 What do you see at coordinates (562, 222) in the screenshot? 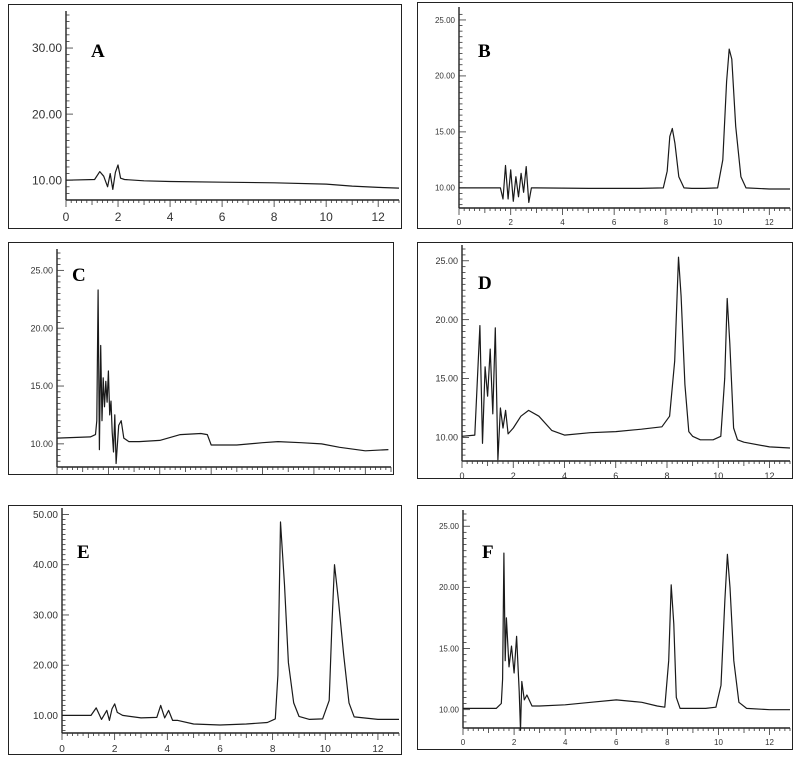
I see `x-tick-label-b: 4` at bounding box center [562, 222].